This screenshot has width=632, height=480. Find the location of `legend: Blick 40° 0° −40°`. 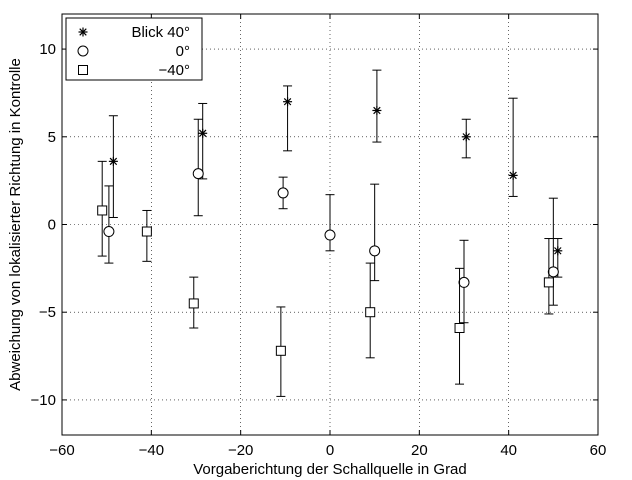

legend: Blick 40° 0° −40° is located at coordinates (134, 49).